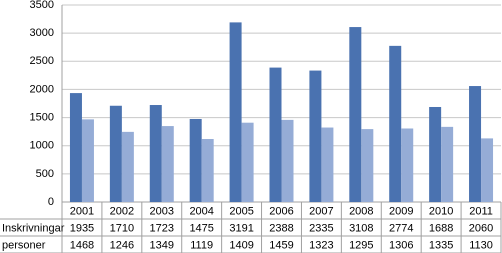  Describe the element at coordinates (42, 146) in the screenshot. I see `y-tick-label: 1000` at that location.